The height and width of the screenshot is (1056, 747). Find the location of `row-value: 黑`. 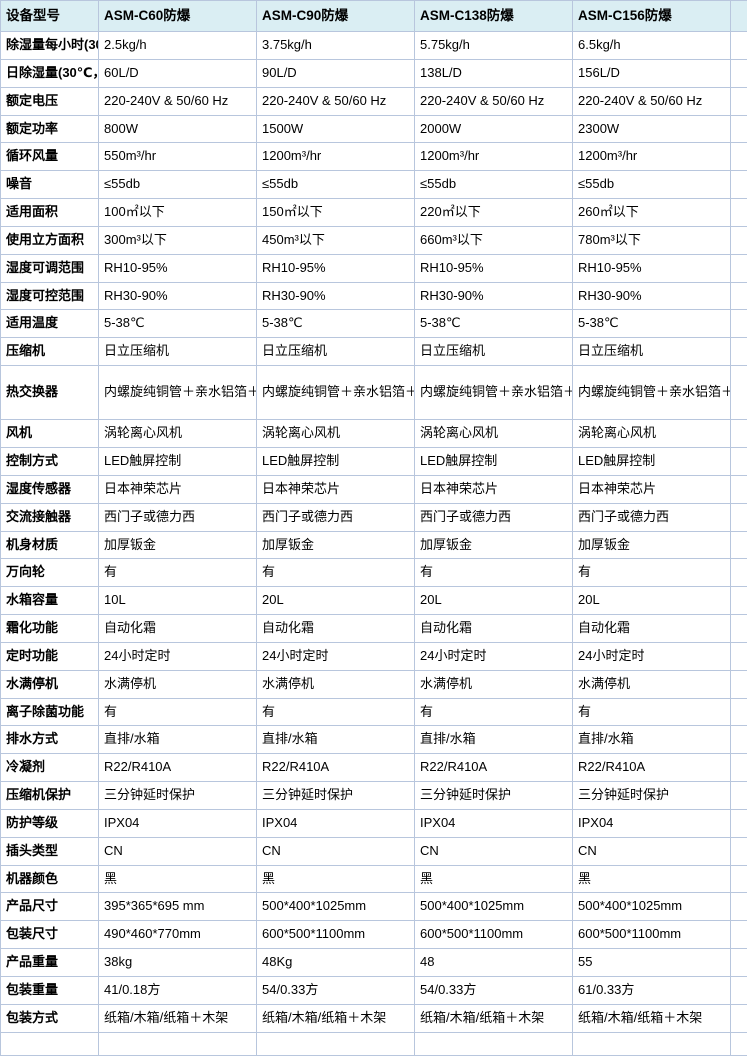

row-value: 黑 is located at coordinates (178, 879).